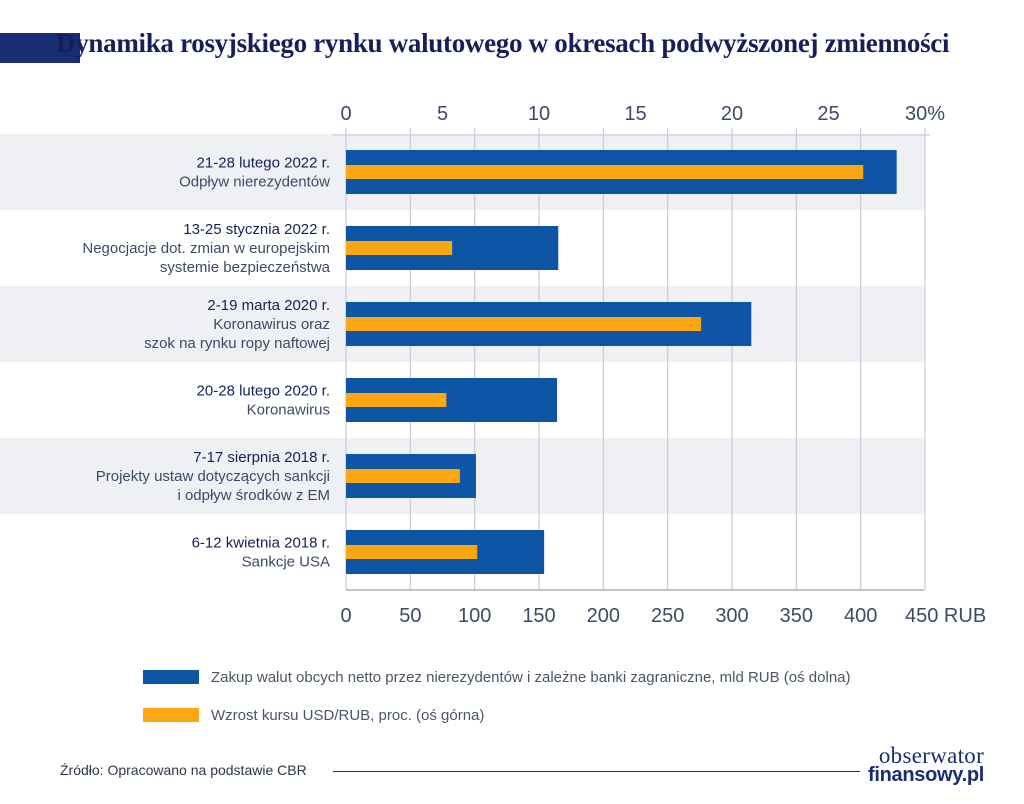  I want to click on legend-label-usd: Wzrost kursu USD/RUB, proc. (oś górna), so click(348, 715).